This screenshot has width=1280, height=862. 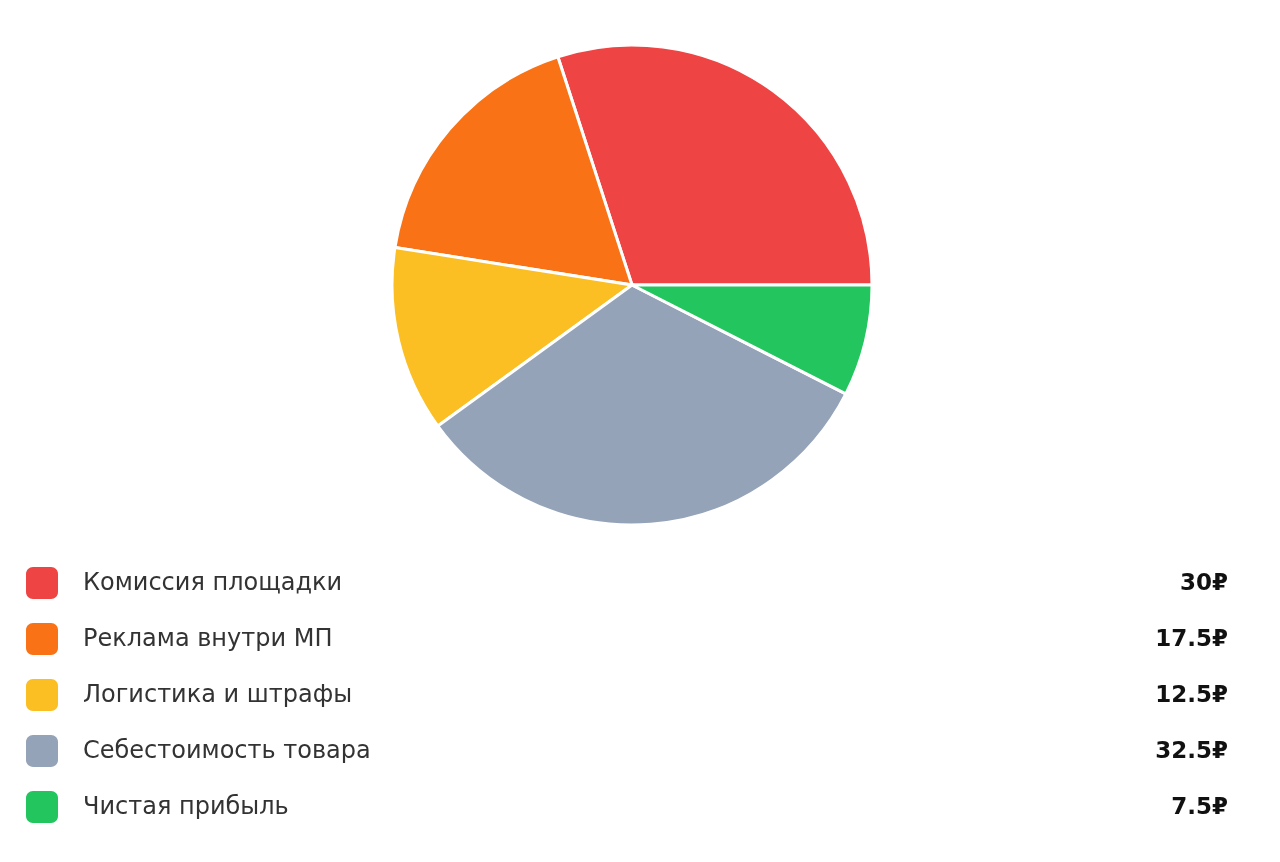 I want to click on legend-label: Себестоимость товара, so click(x=227, y=750).